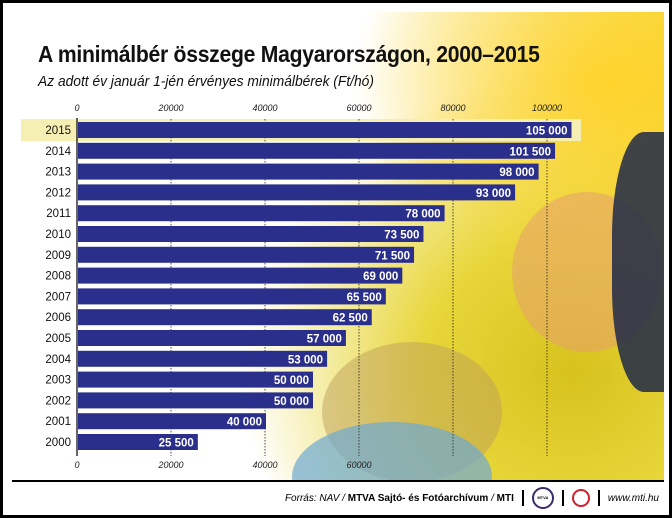  What do you see at coordinates (246, 254) in the screenshot?
I see `bar-2009` at bounding box center [246, 254].